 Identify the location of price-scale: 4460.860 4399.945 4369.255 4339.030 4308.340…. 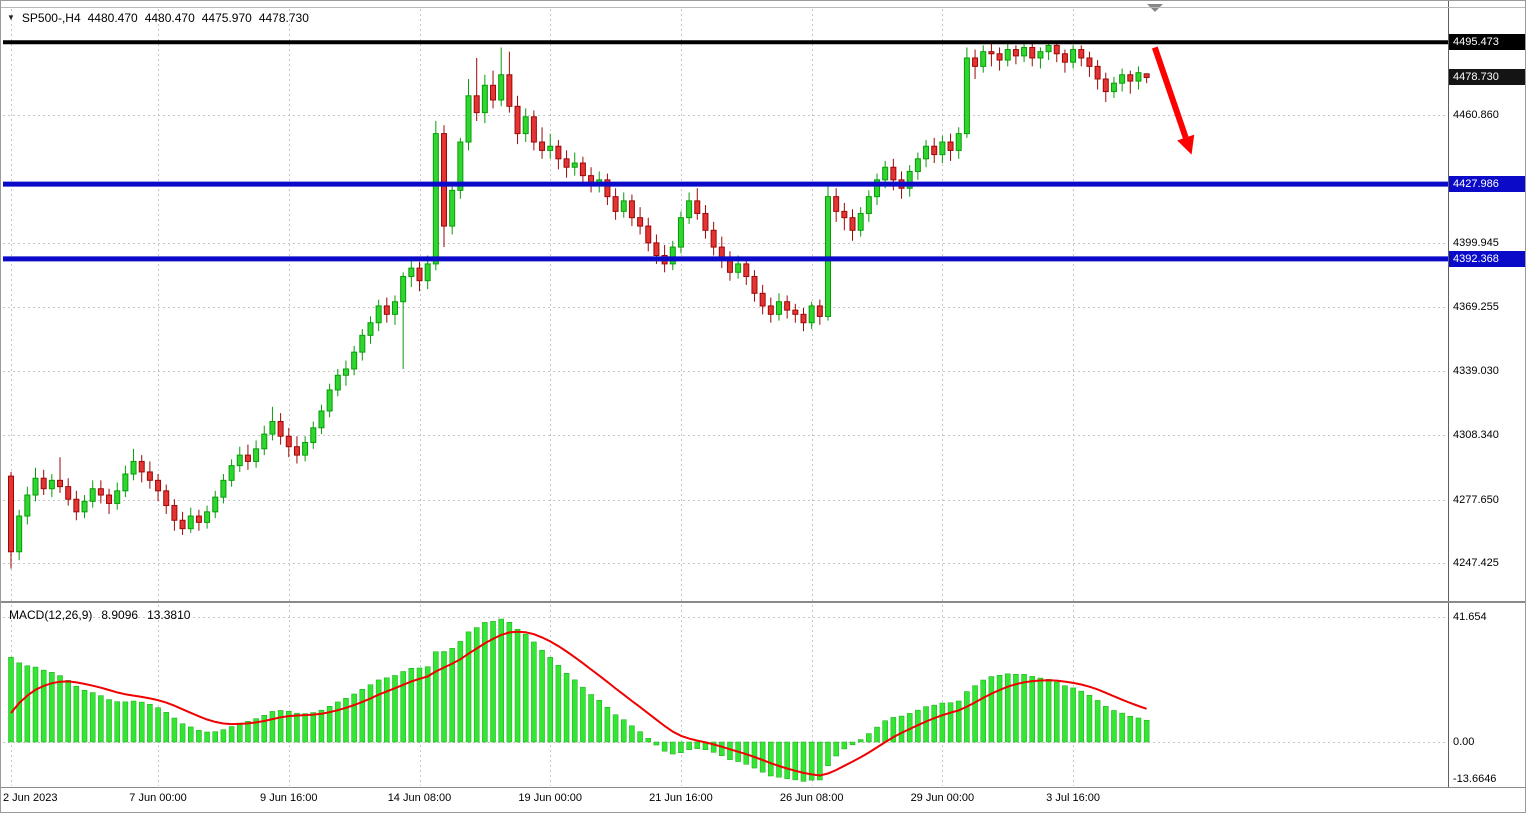
(1486, 394).